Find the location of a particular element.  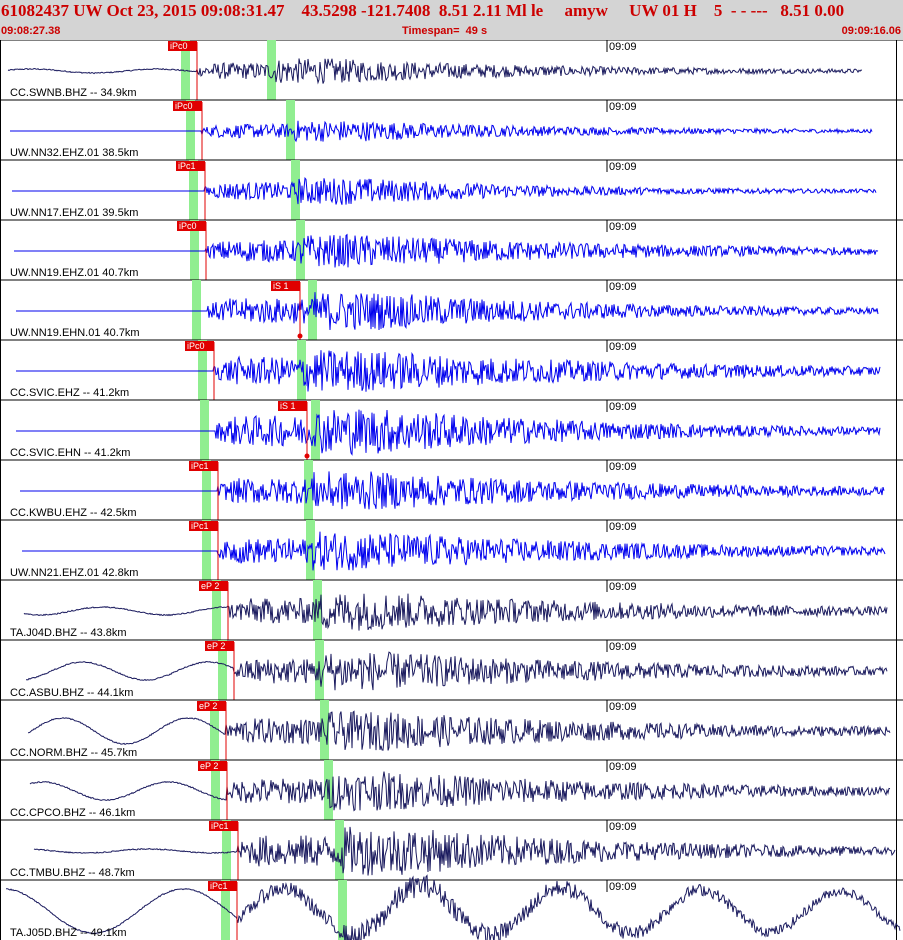

trace-panel: 09:09 iPc0 CC.SWNB.BHZ -- 34.9km is located at coordinates (451, 70).